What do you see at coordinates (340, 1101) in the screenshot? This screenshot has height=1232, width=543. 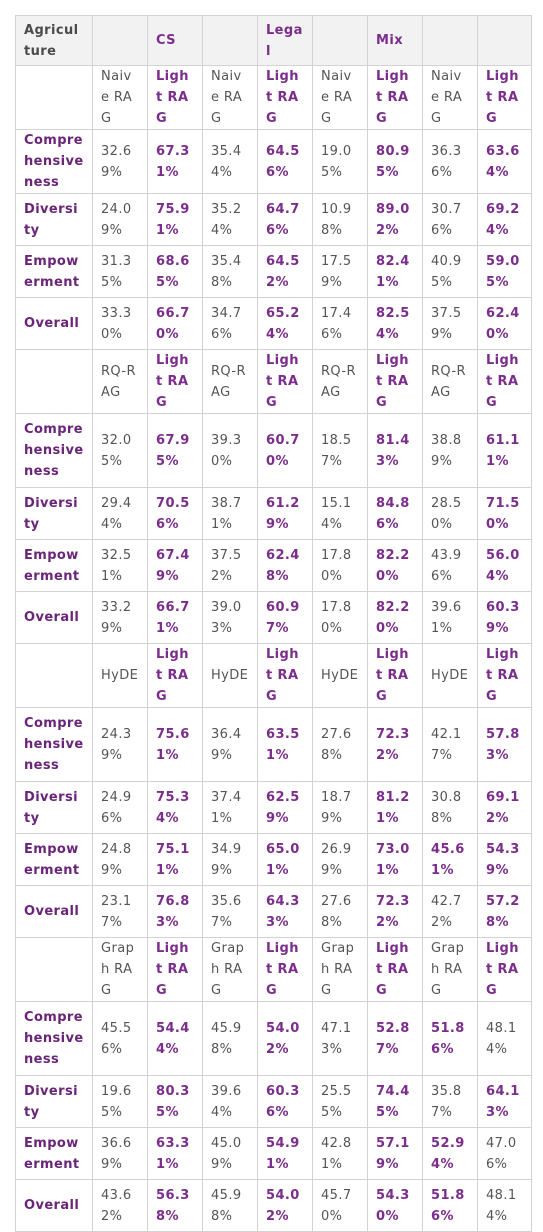 I see `metric-value: 25.55%` at bounding box center [340, 1101].